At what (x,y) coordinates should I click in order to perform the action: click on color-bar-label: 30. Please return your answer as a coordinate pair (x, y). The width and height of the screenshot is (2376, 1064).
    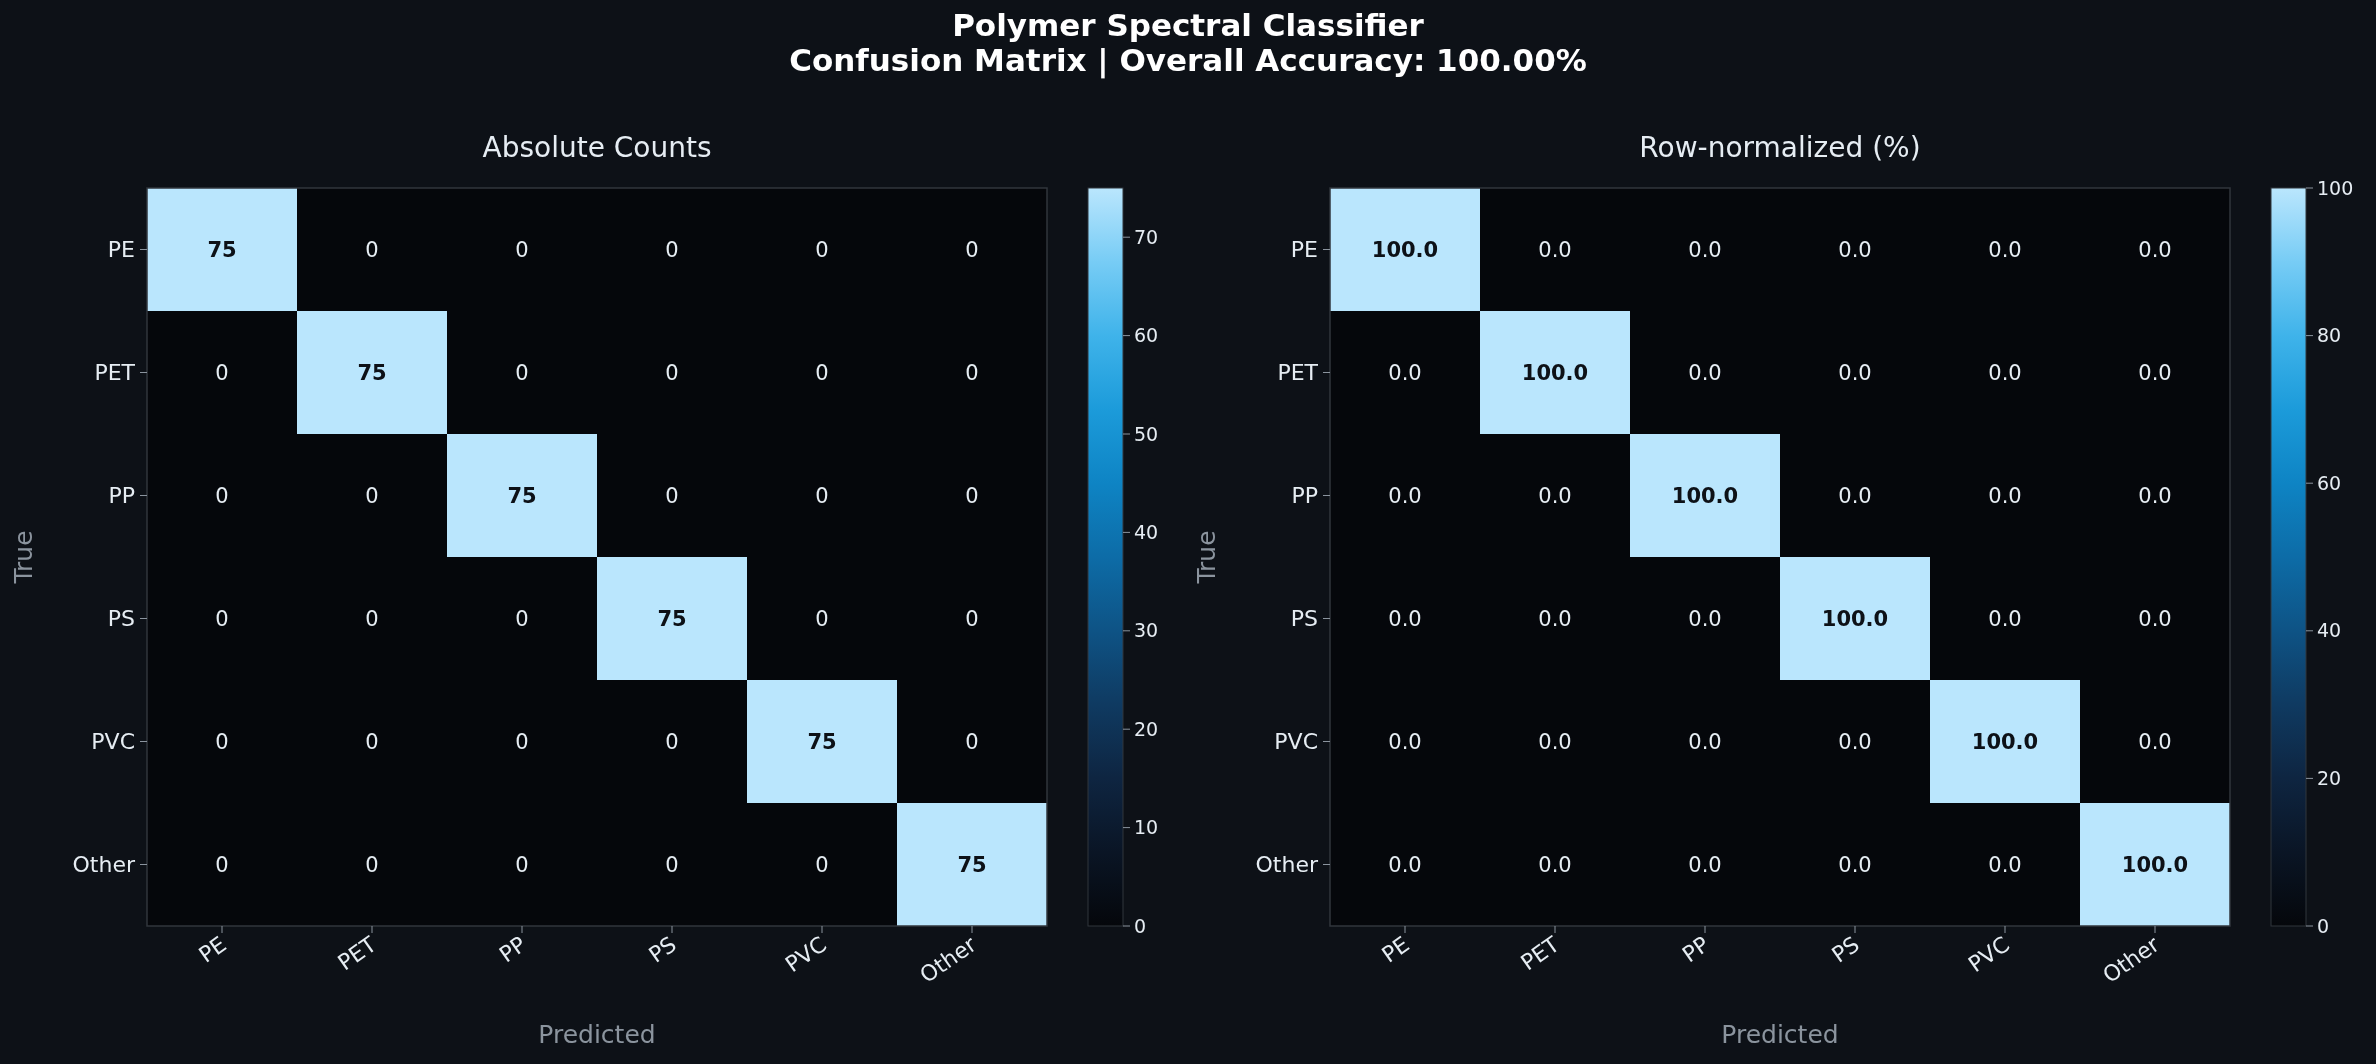
    Looking at the image, I should click on (1146, 630).